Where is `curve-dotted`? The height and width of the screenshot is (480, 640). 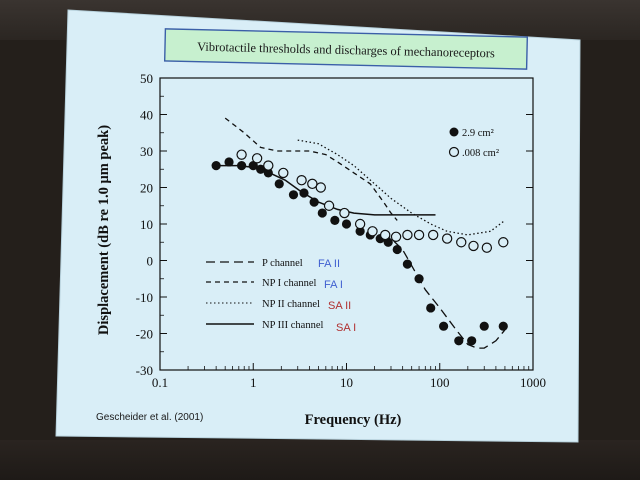
curve-dotted is located at coordinates (401, 187).